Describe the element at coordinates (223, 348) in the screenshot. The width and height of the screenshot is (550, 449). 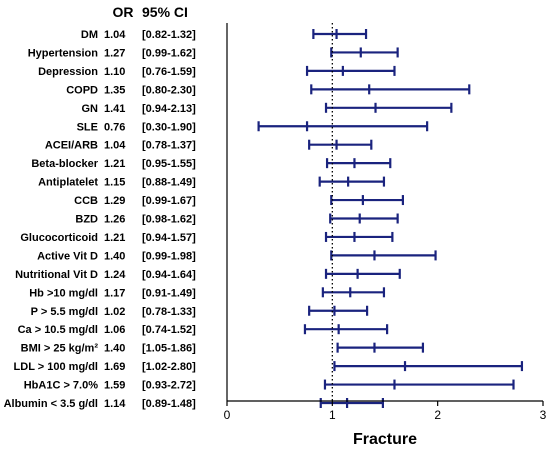
I see `forest-row: BMI > 25 kg/m² 1.40 [1.05-1.86]` at that location.